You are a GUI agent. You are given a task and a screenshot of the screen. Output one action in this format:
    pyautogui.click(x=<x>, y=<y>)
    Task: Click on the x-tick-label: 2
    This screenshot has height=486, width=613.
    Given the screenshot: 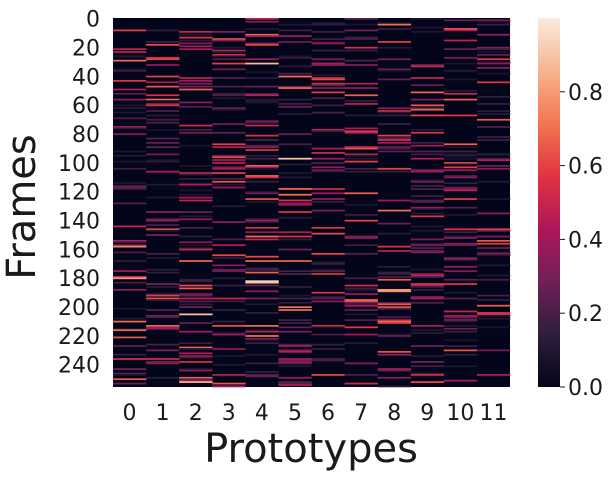 What is the action you would take?
    pyautogui.click(x=196, y=413)
    